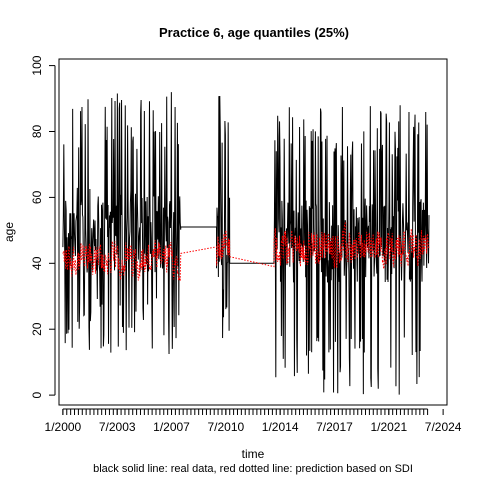 The width and height of the screenshot is (480, 480). Describe the element at coordinates (37, 329) in the screenshot. I see `y-tick-label: 20` at that location.